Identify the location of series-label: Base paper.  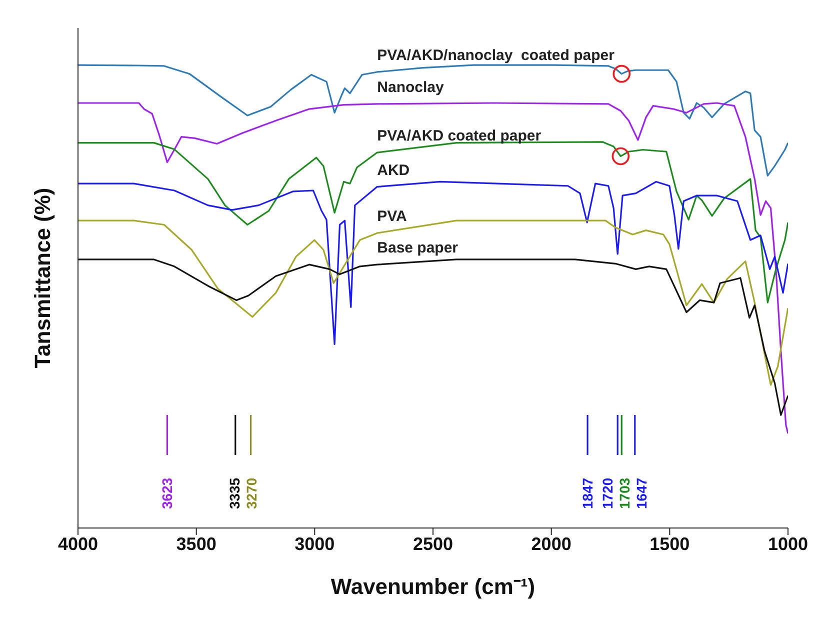
(417, 248).